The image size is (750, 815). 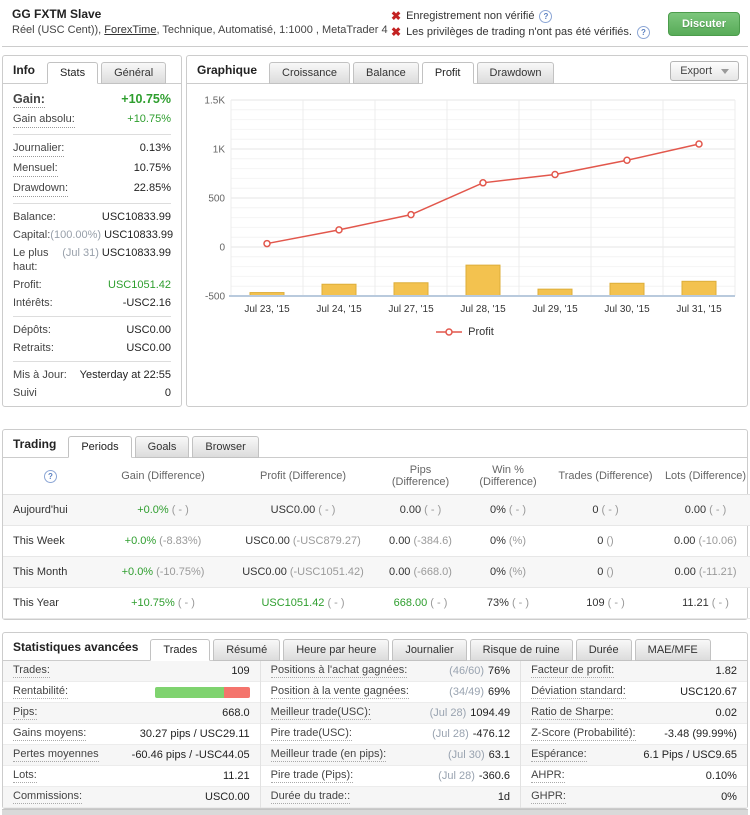 I want to click on stat-label: Durée du trade::, so click(x=310, y=797).